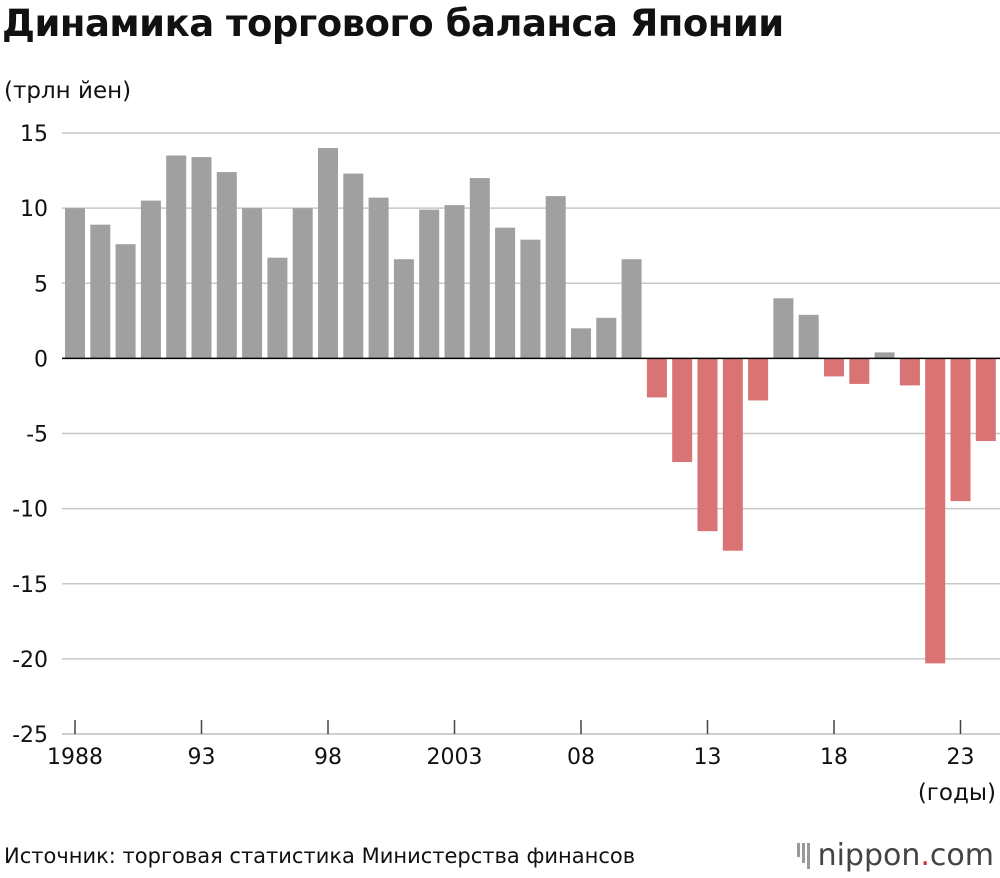 The image size is (1000, 878). I want to click on y-tick-label: -25, so click(30, 735).